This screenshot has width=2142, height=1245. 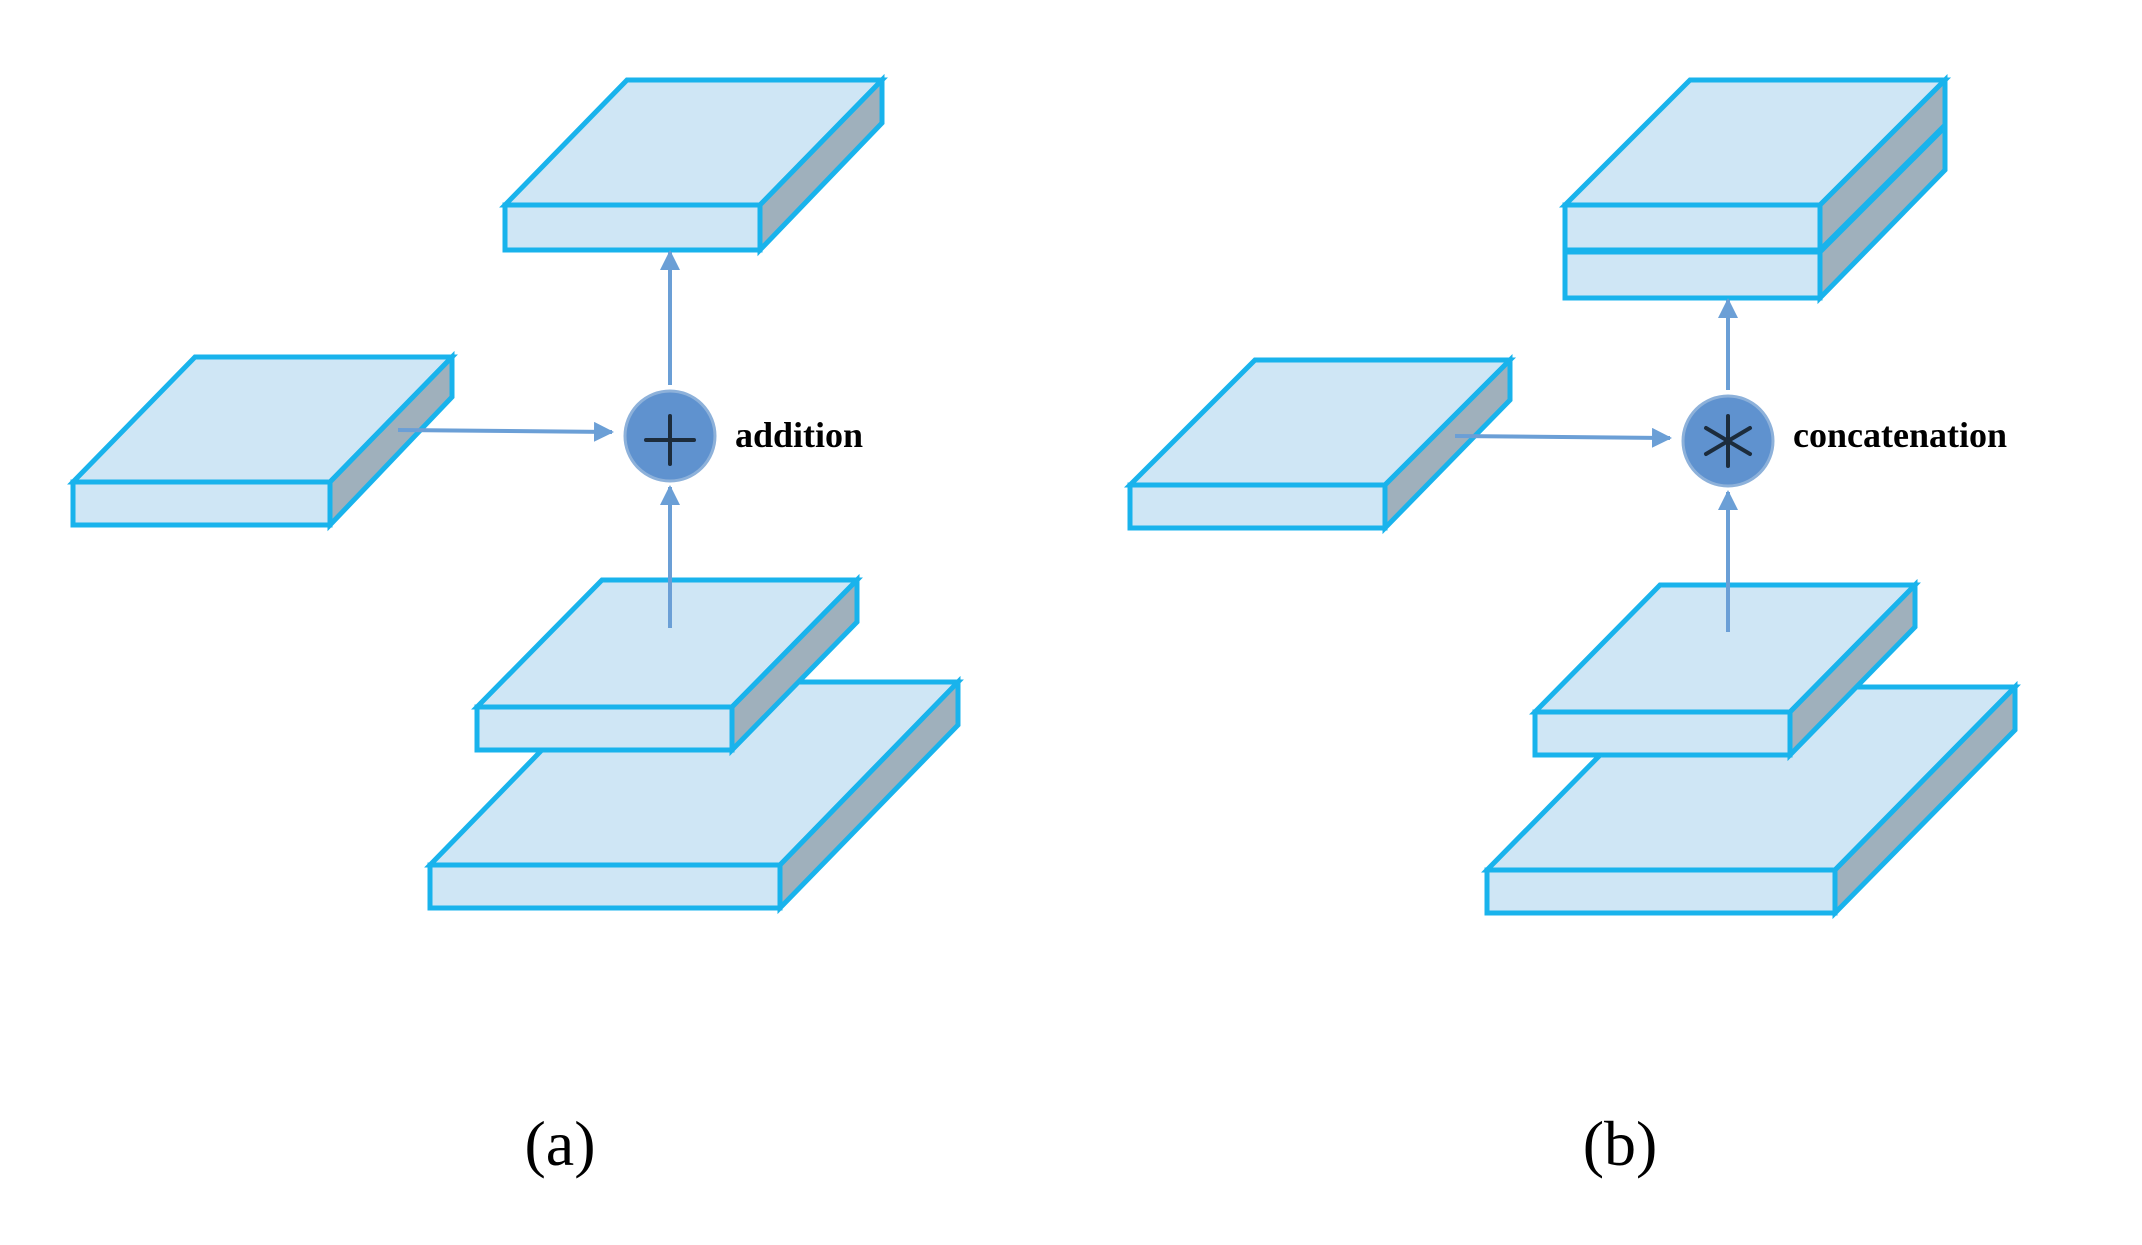 I want to click on concatenation-label: concatenation, so click(x=1900, y=435).